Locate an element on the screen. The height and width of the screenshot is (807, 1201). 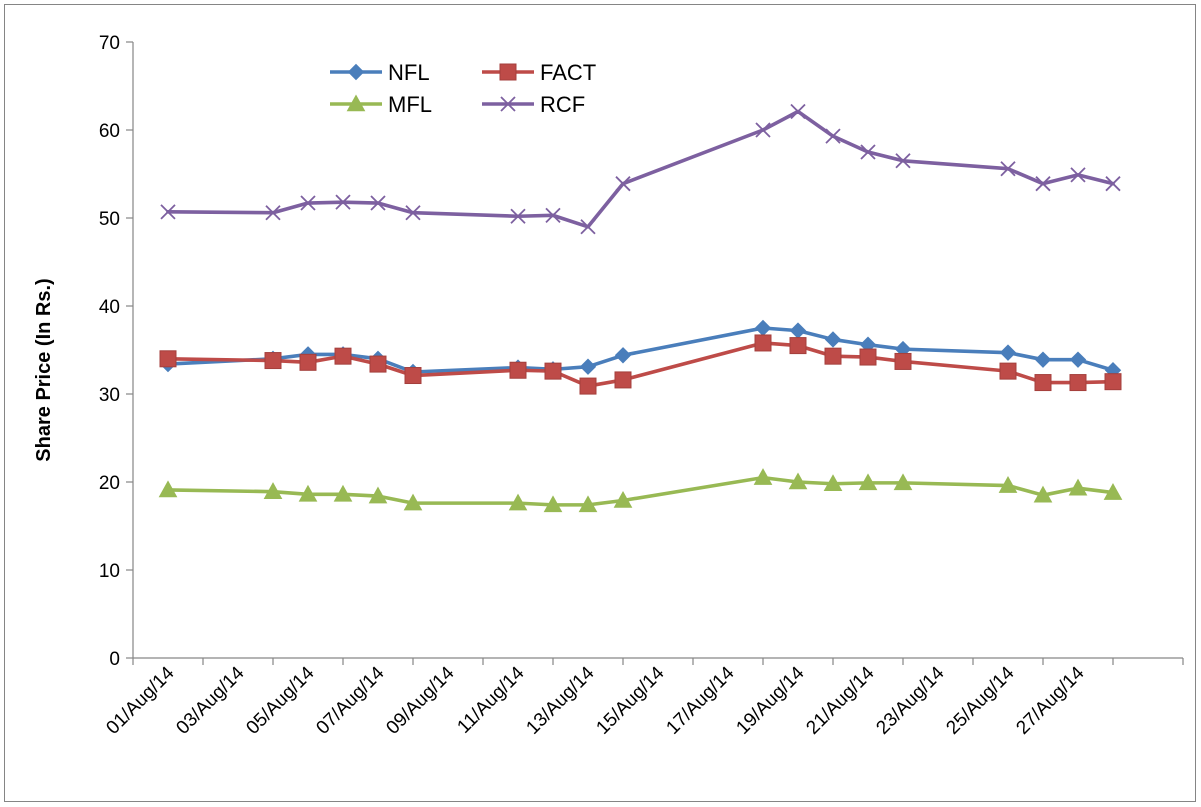
x-tick-label: 11/Aug/14 is located at coordinates (490, 699).